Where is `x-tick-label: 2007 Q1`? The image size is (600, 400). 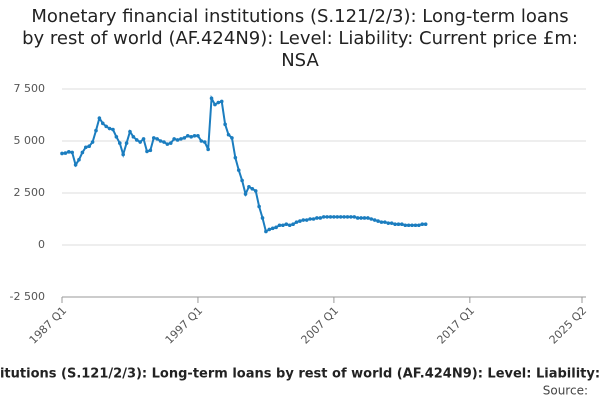
x-tick-label: 2007 Q1 is located at coordinates (320, 325).